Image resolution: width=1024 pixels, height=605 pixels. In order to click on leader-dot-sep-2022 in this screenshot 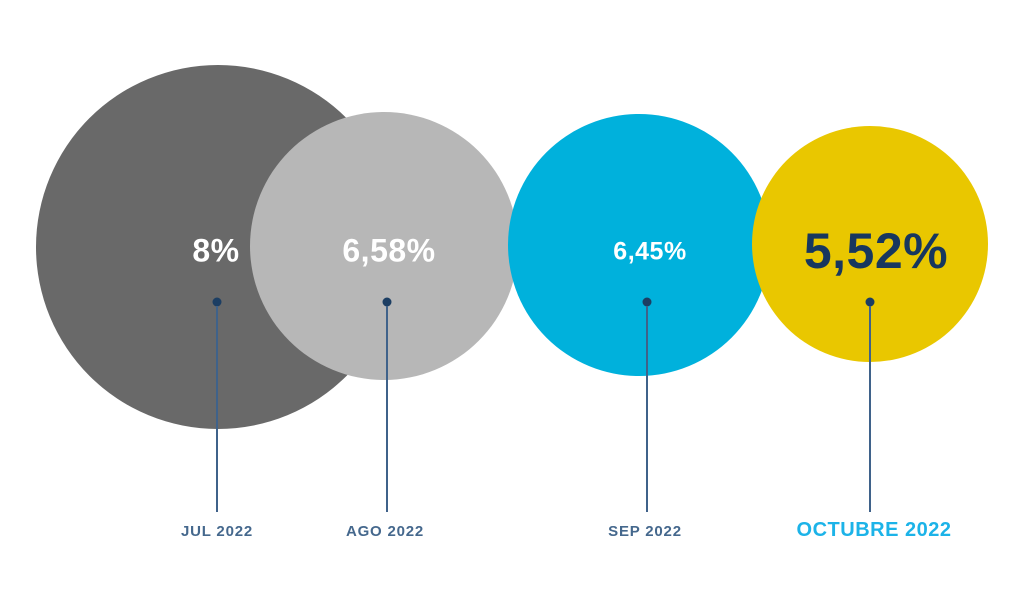, I will do `click(647, 302)`.